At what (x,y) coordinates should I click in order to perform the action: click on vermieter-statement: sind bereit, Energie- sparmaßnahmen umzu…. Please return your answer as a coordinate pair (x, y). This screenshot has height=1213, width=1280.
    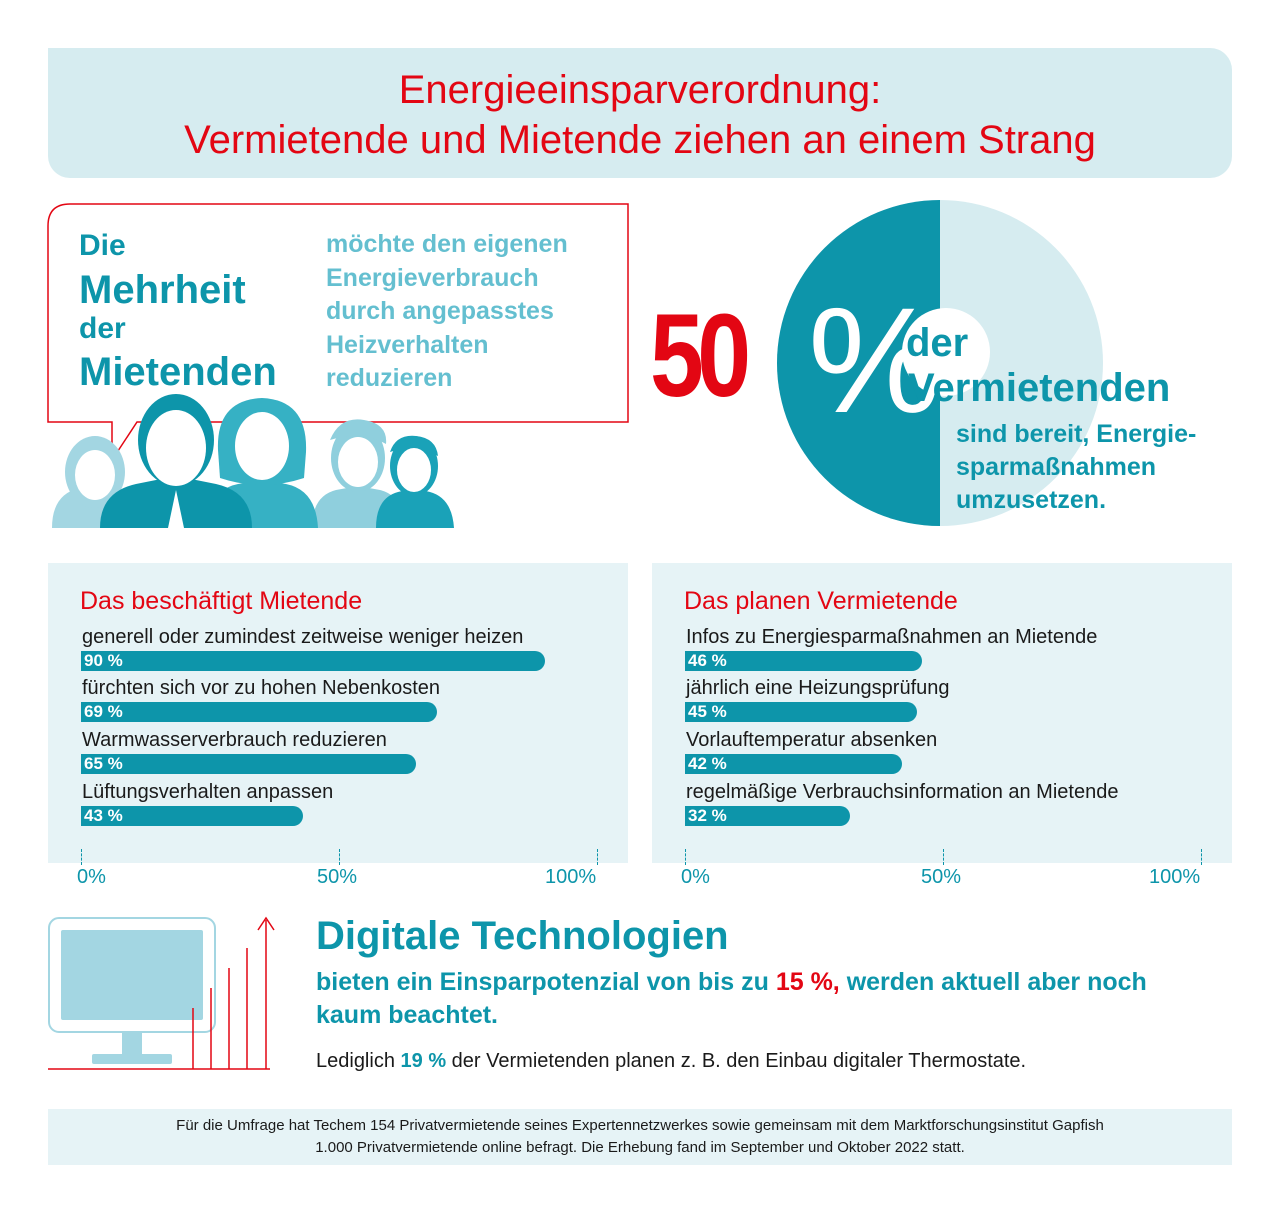
    Looking at the image, I should click on (1106, 467).